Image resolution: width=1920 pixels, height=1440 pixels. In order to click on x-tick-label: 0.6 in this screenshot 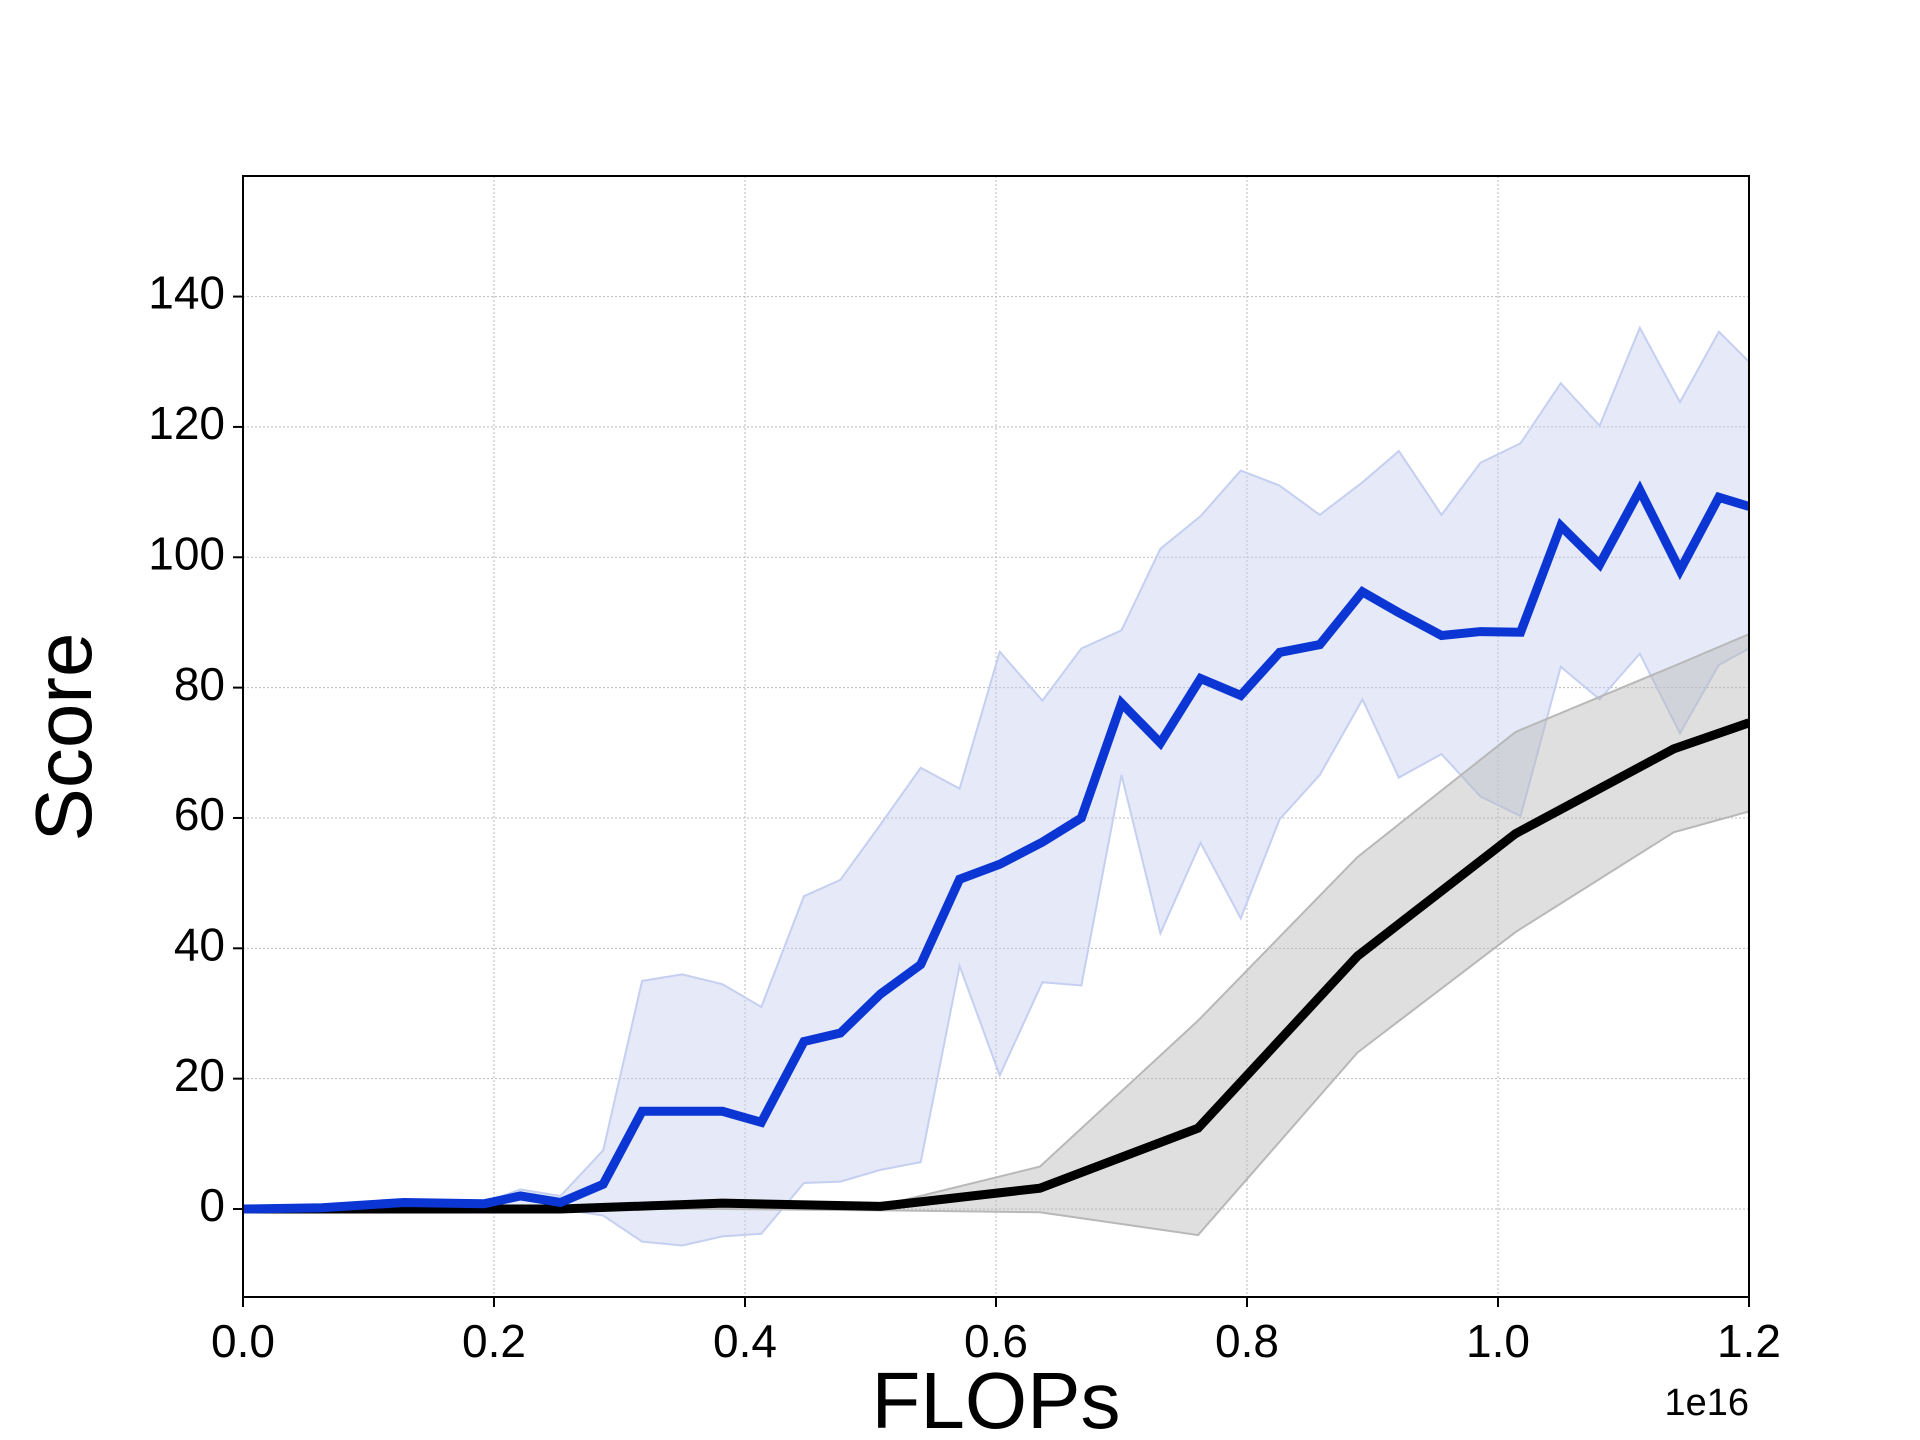, I will do `click(996, 1341)`.